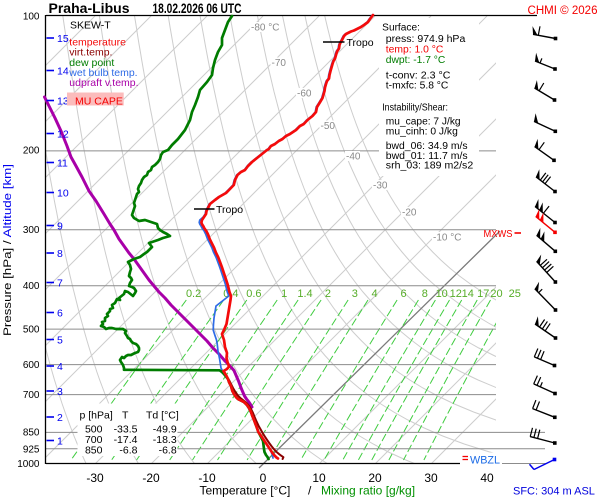 This screenshot has height=500, width=600. Describe the element at coordinates (31, 286) in the screenshot. I see `svg-text: 400` at that location.